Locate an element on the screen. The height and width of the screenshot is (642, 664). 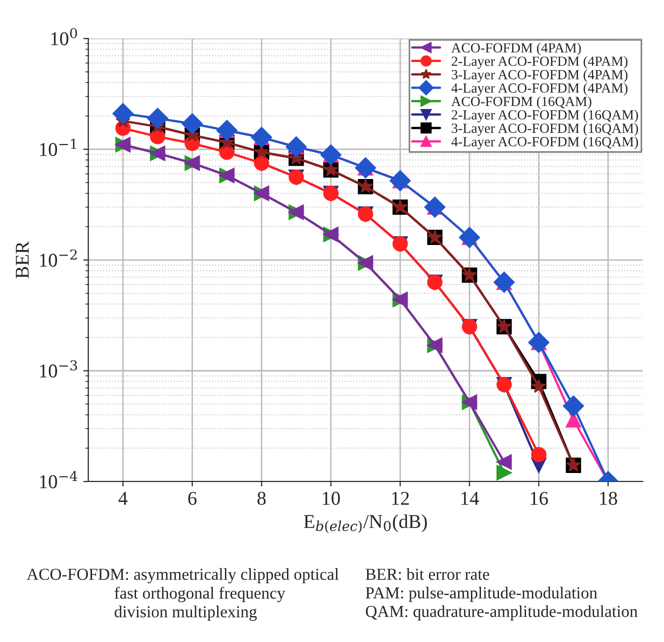
x-tick-label: 4 is located at coordinates (123, 498).